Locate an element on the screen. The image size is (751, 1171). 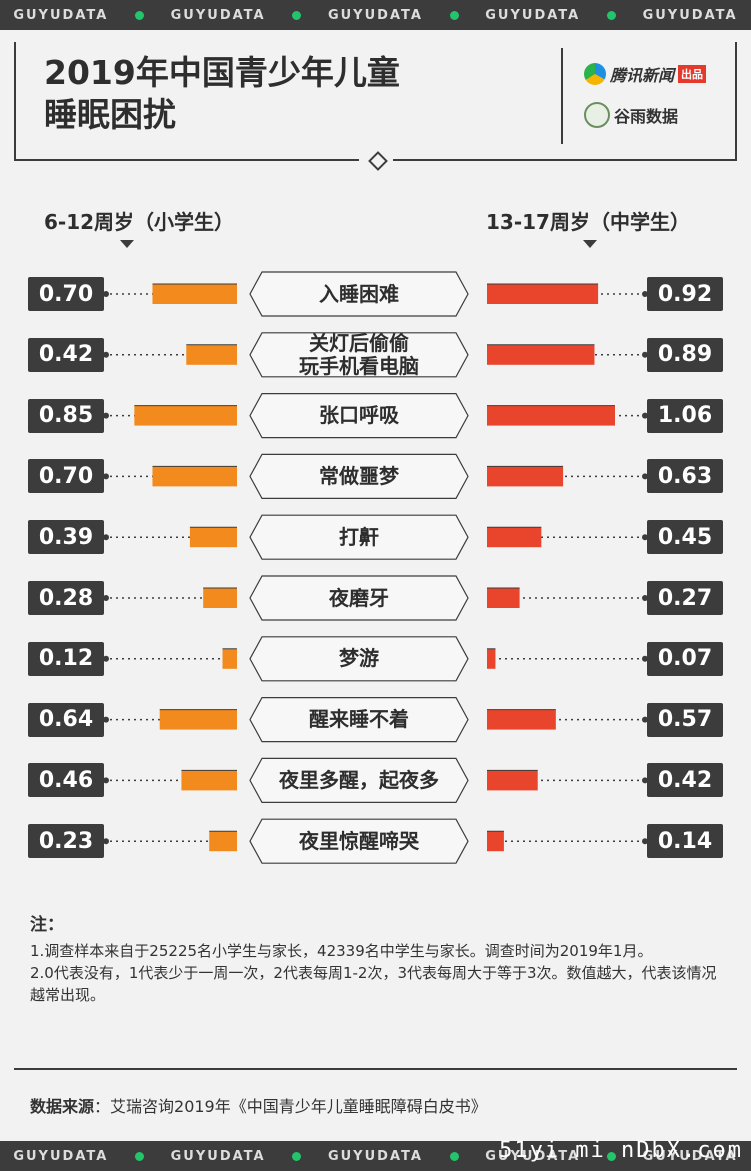
value-label-right: 0.63 is located at coordinates (685, 476).